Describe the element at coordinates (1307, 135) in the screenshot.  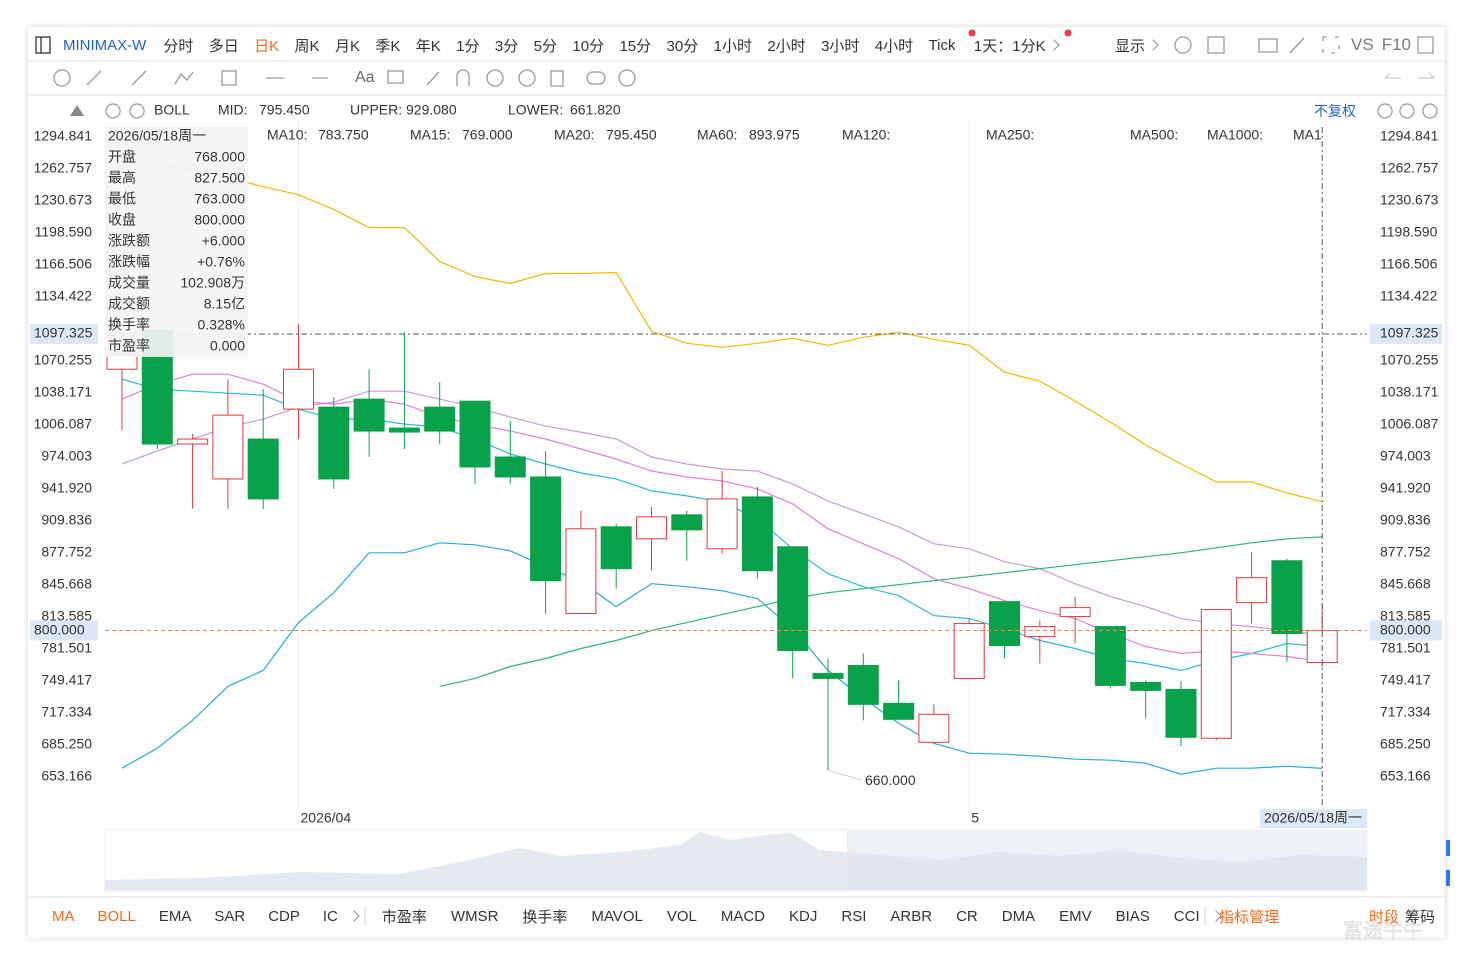
I see `legend-name: MA1` at that location.